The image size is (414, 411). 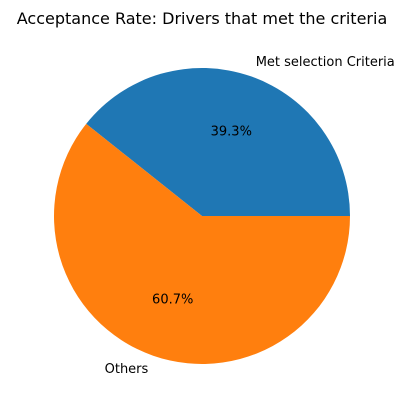 I want to click on slice-percent-label-2: 60.7%, so click(x=172, y=299).